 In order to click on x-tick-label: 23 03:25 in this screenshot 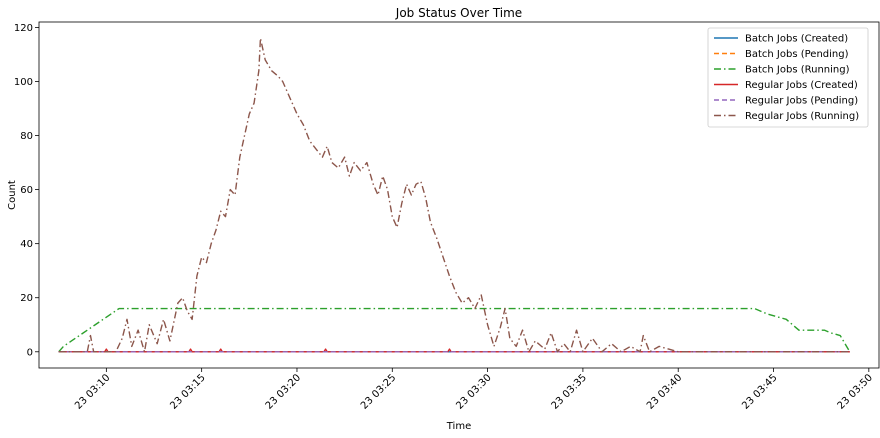, I will do `click(378, 391)`.